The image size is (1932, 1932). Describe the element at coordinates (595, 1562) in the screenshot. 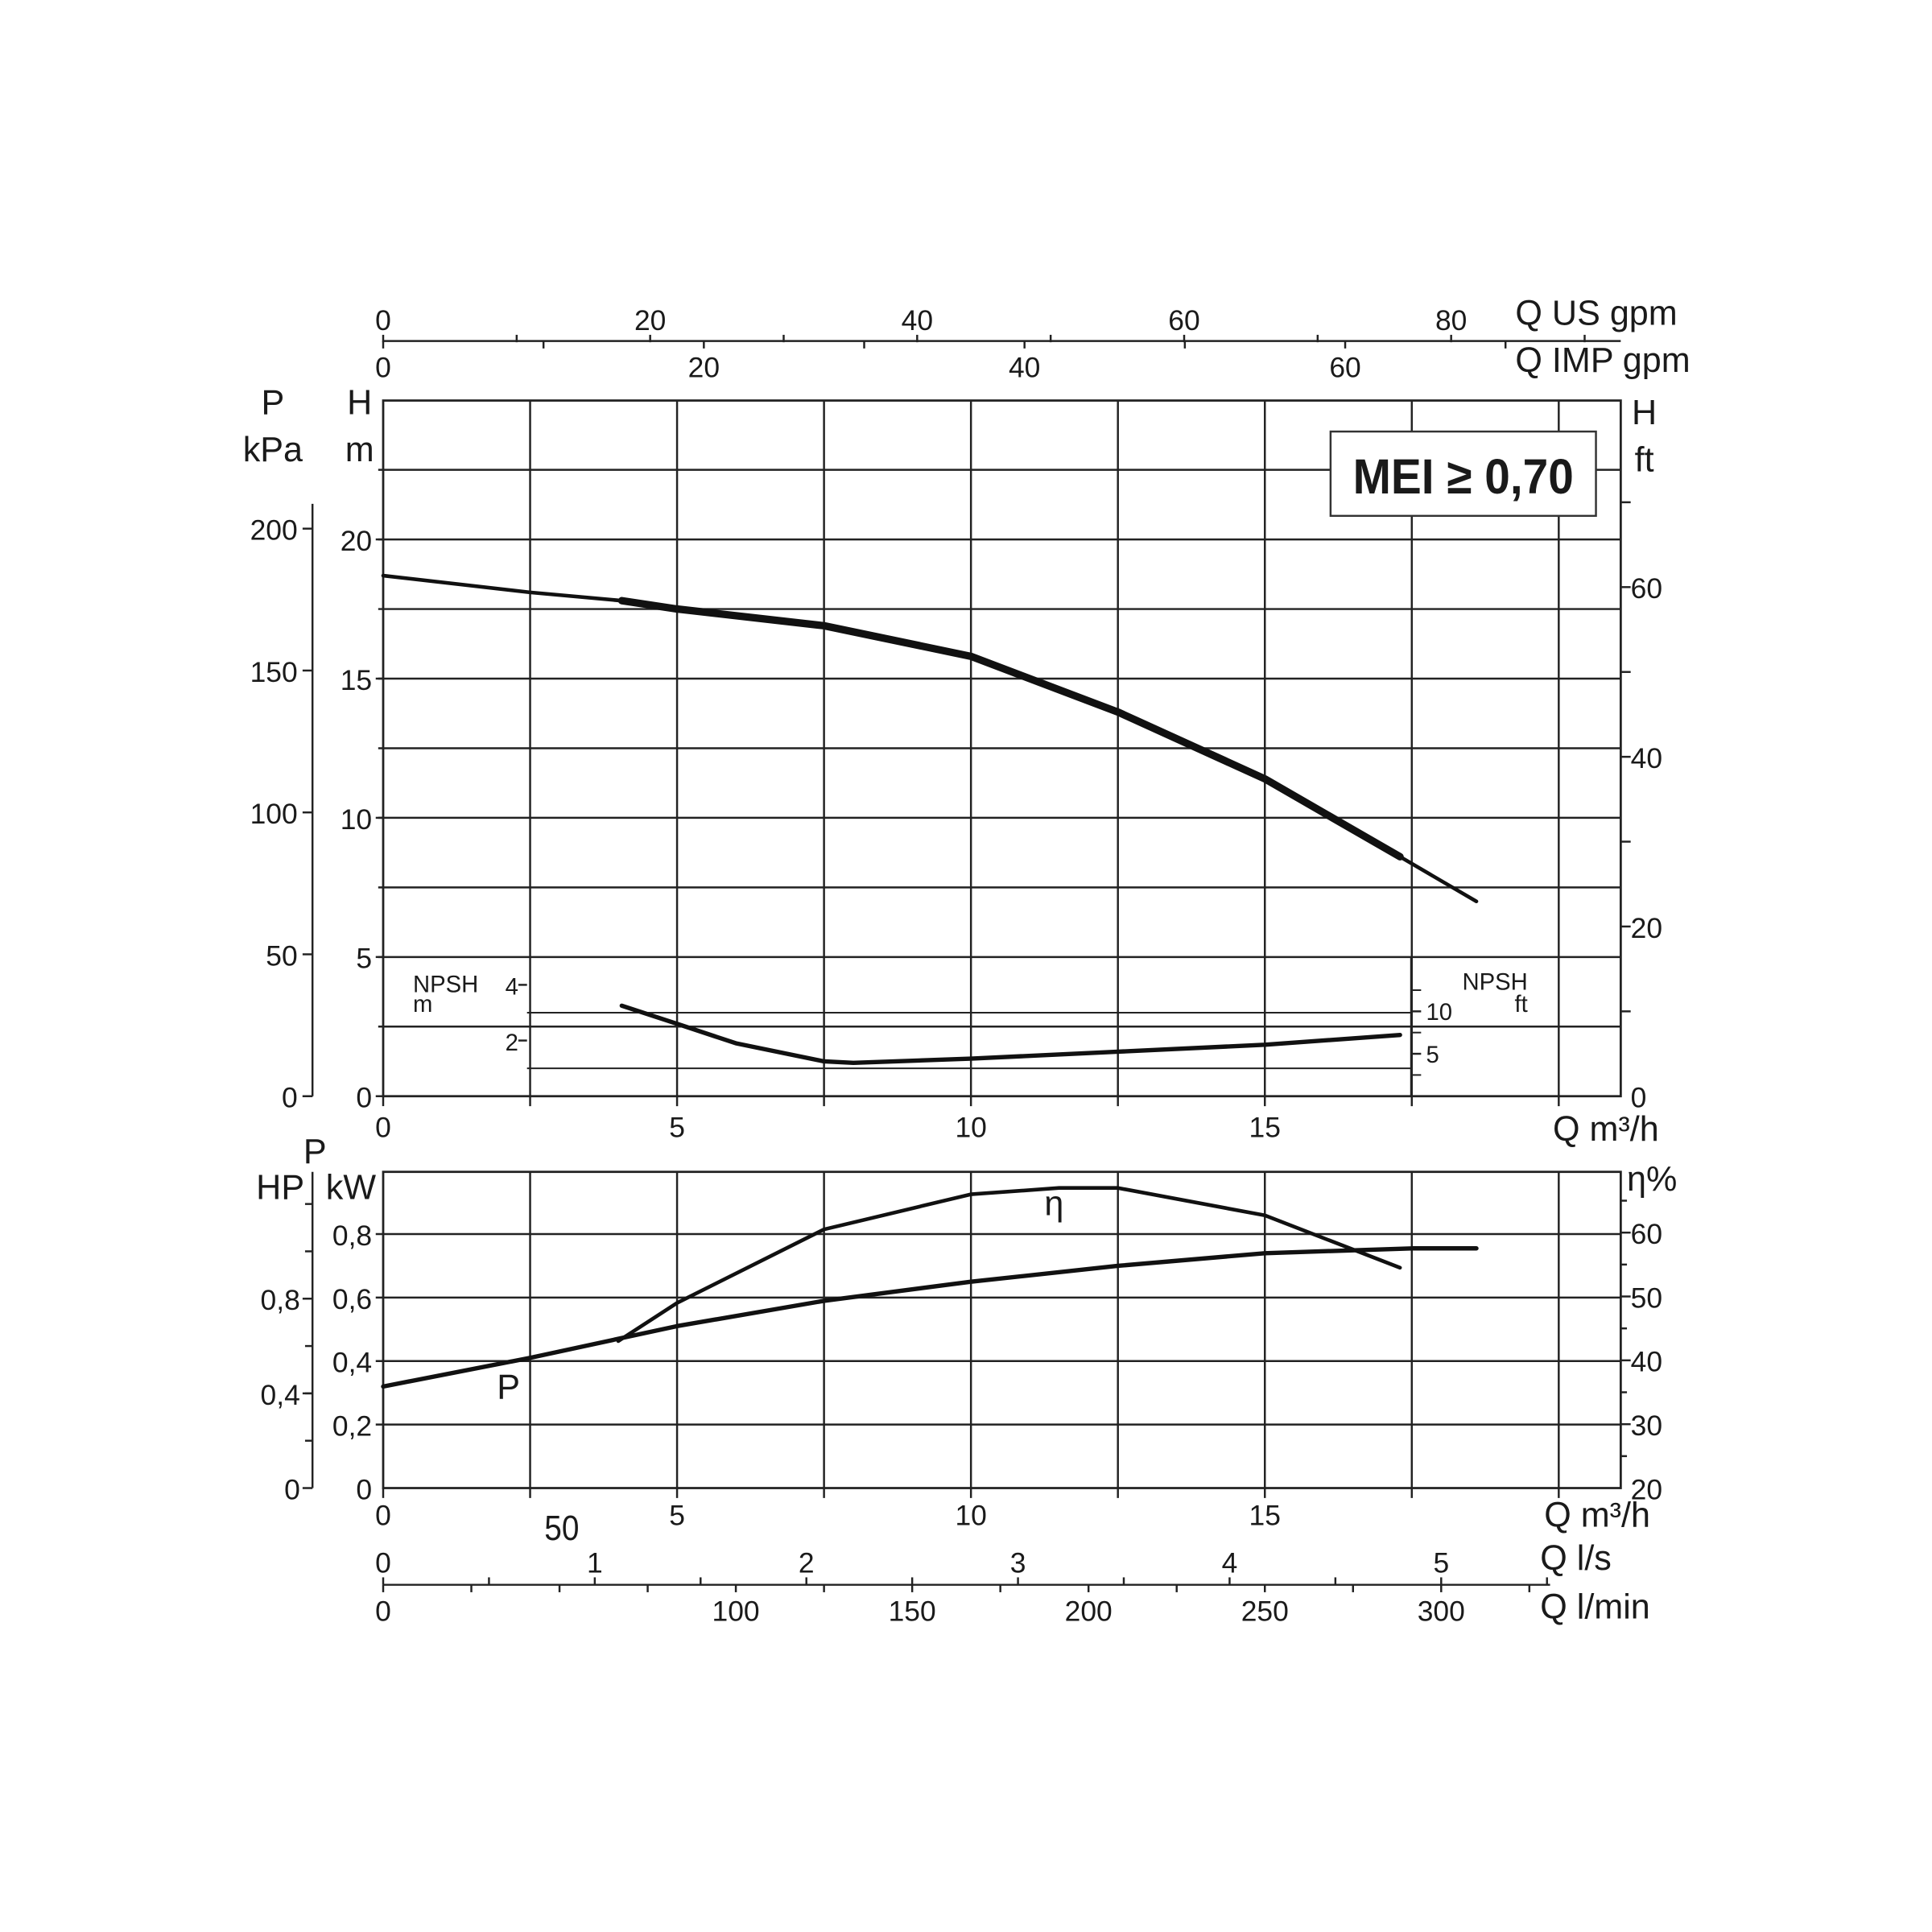

I see `ls-tick-label: 1` at that location.